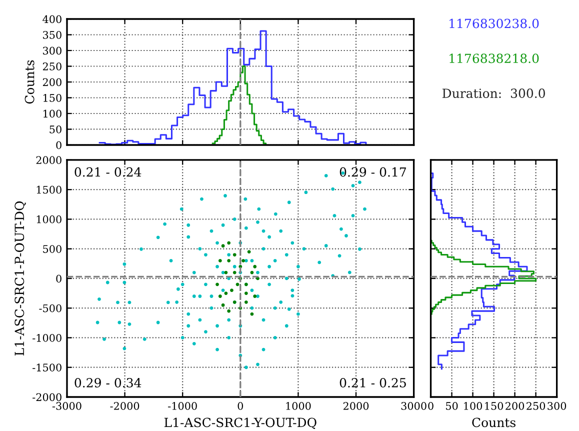  What do you see at coordinates (356, 406) in the screenshot?
I see `x-tick-label: 2000` at bounding box center [356, 406].